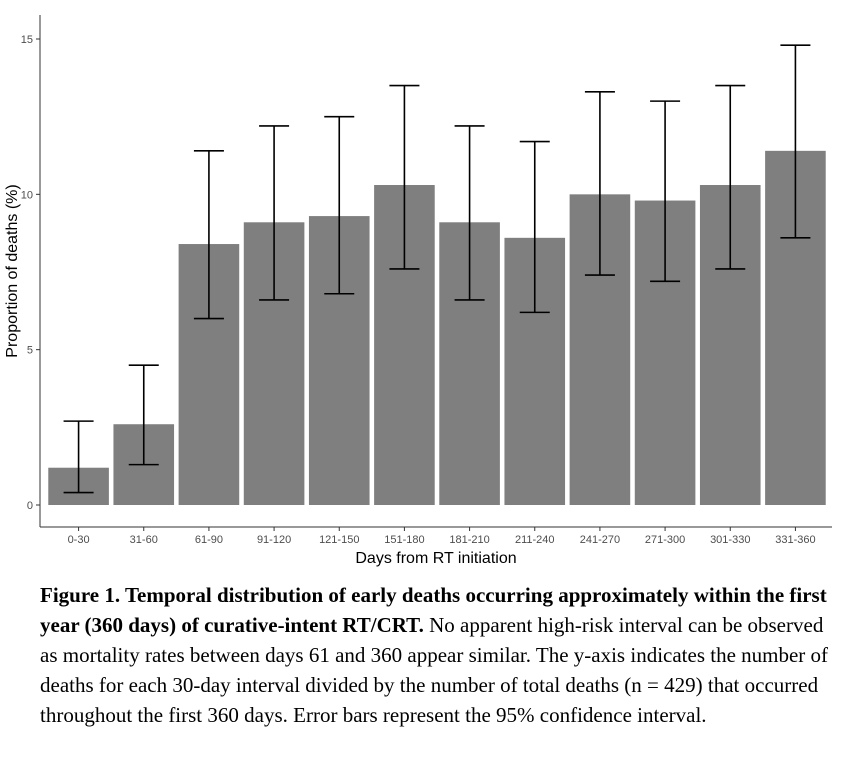 This screenshot has height=765, width=847. I want to click on x-axis-title: Days from RT initiation, so click(435, 558).